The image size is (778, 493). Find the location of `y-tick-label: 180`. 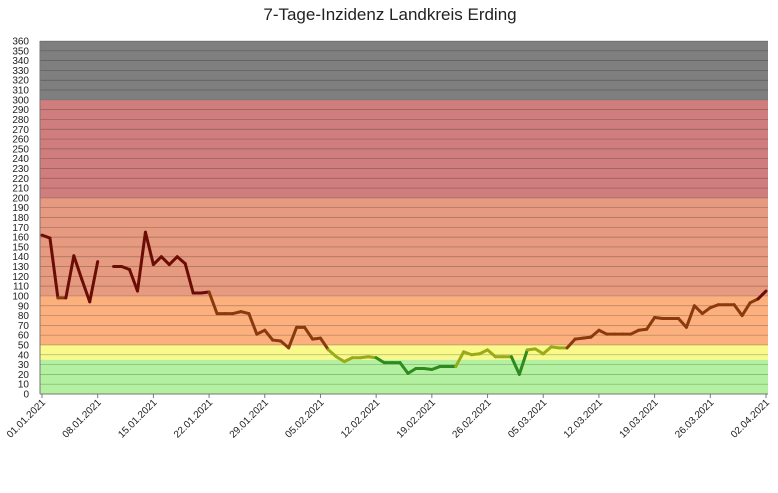

y-tick-label: 180 is located at coordinates (20, 218).